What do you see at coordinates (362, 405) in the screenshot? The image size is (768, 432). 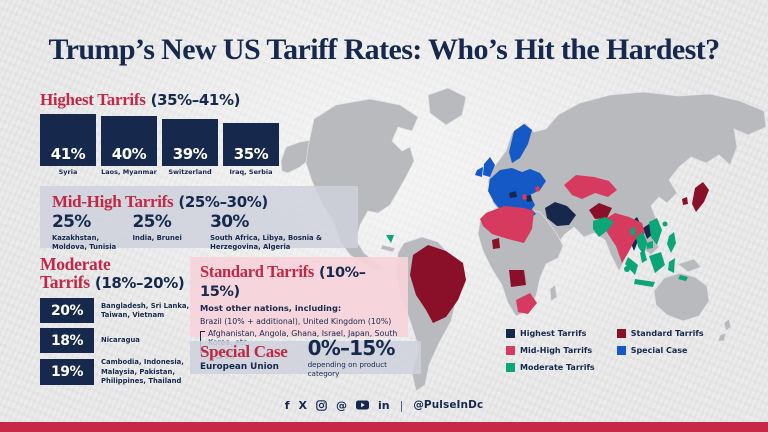 I see `youtube-icon` at bounding box center [362, 405].